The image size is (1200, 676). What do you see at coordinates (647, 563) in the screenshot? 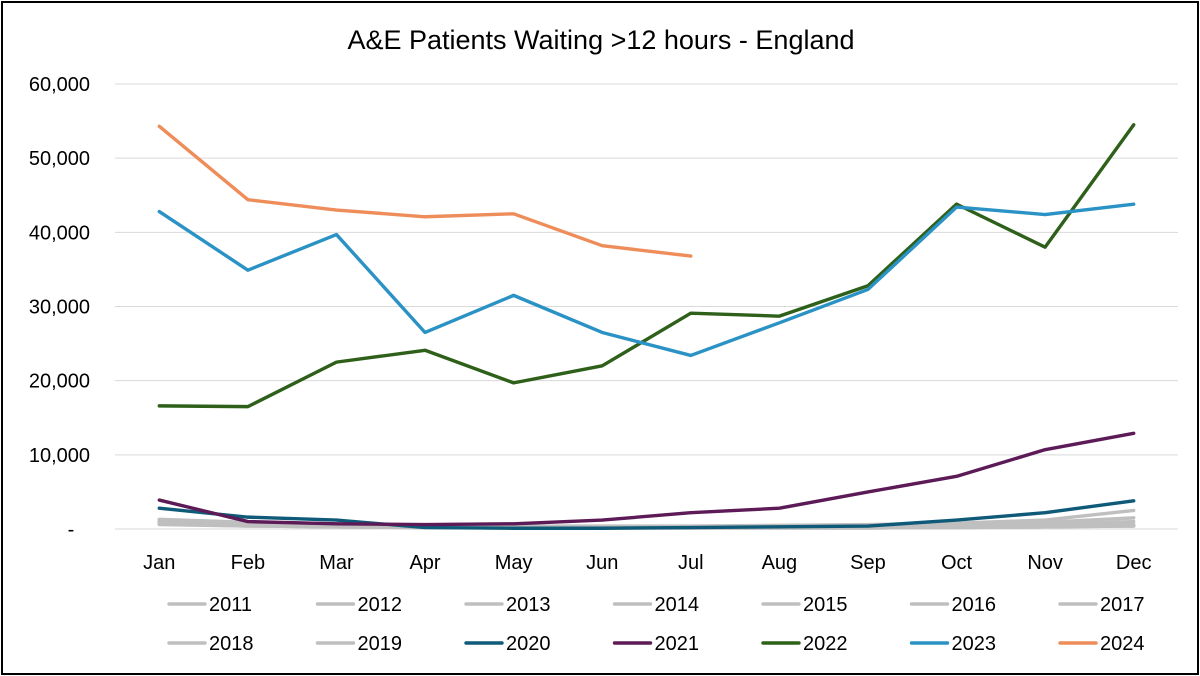
I see `x-axis-ticks: Jan Feb Mar Apr May Jun Jul Aug Sep Oct Nov Dec` at bounding box center [647, 563].